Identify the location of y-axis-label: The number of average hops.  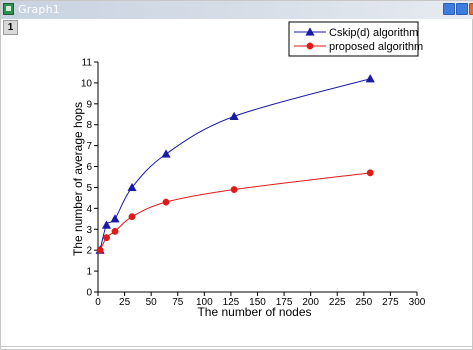
(78, 179).